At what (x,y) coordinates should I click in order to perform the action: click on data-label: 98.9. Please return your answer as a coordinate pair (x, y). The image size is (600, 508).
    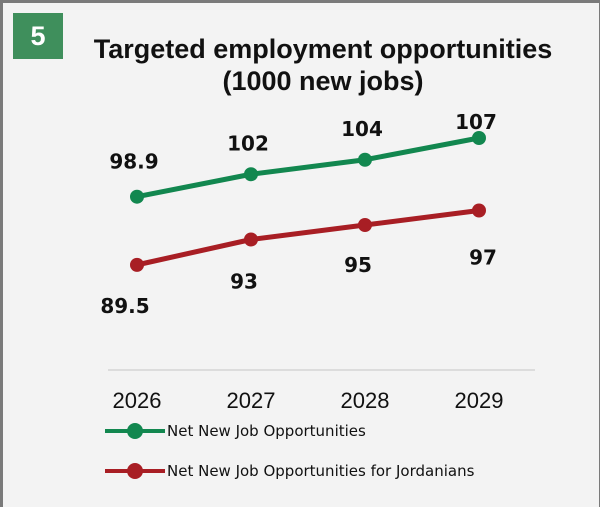
    Looking at the image, I should click on (133, 162).